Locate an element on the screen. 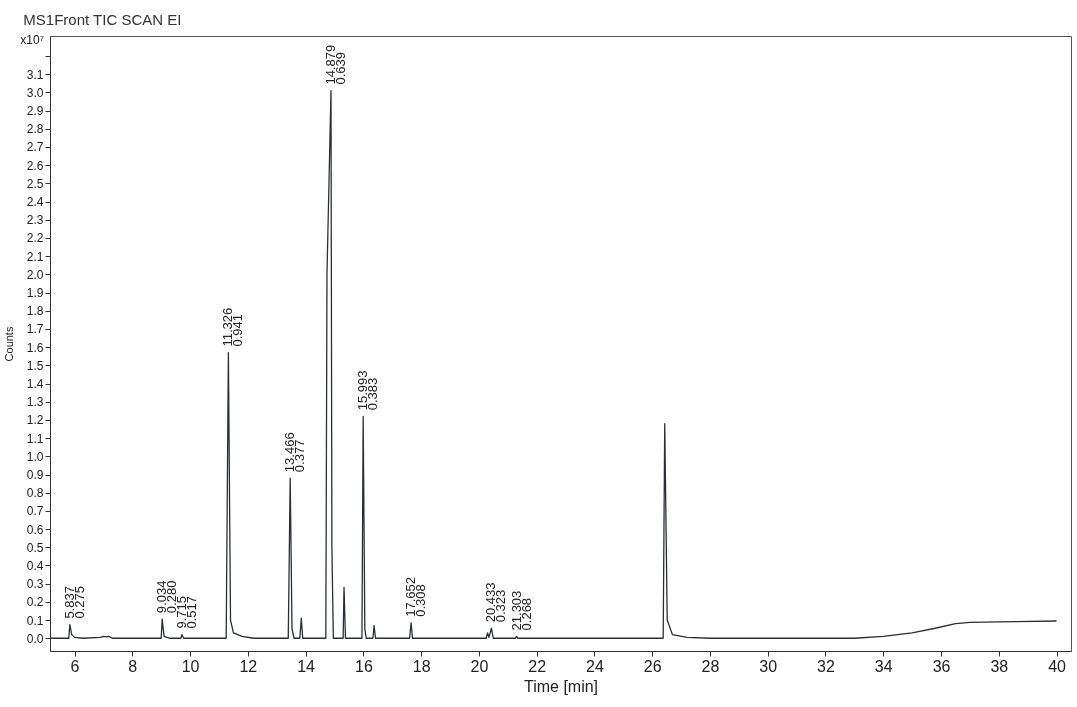  x-tick-label: 8 is located at coordinates (133, 666).